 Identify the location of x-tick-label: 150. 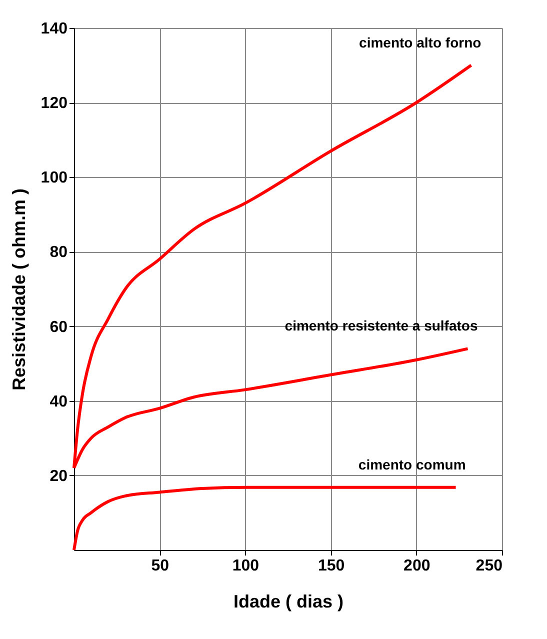
(331, 566).